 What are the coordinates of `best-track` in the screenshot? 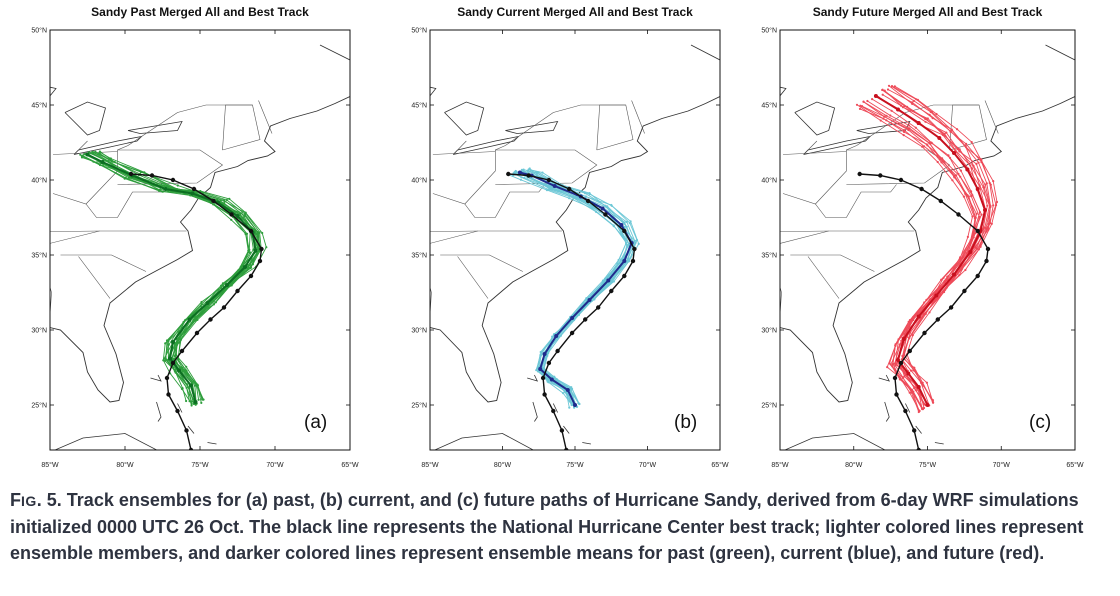 It's located at (924, 311).